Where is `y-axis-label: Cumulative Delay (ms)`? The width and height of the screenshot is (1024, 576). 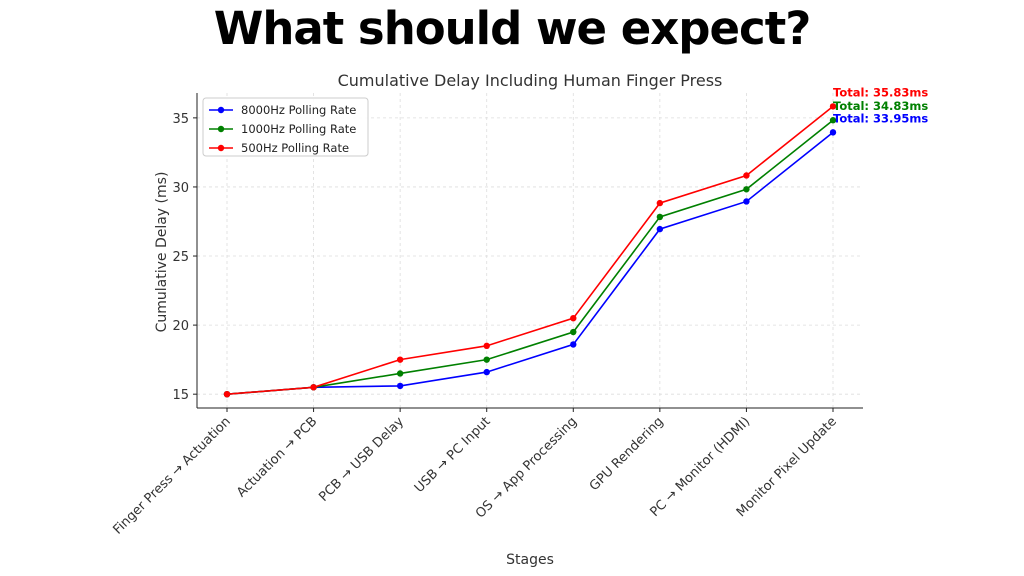
y-axis-label: Cumulative Delay (ms) is located at coordinates (162, 252).